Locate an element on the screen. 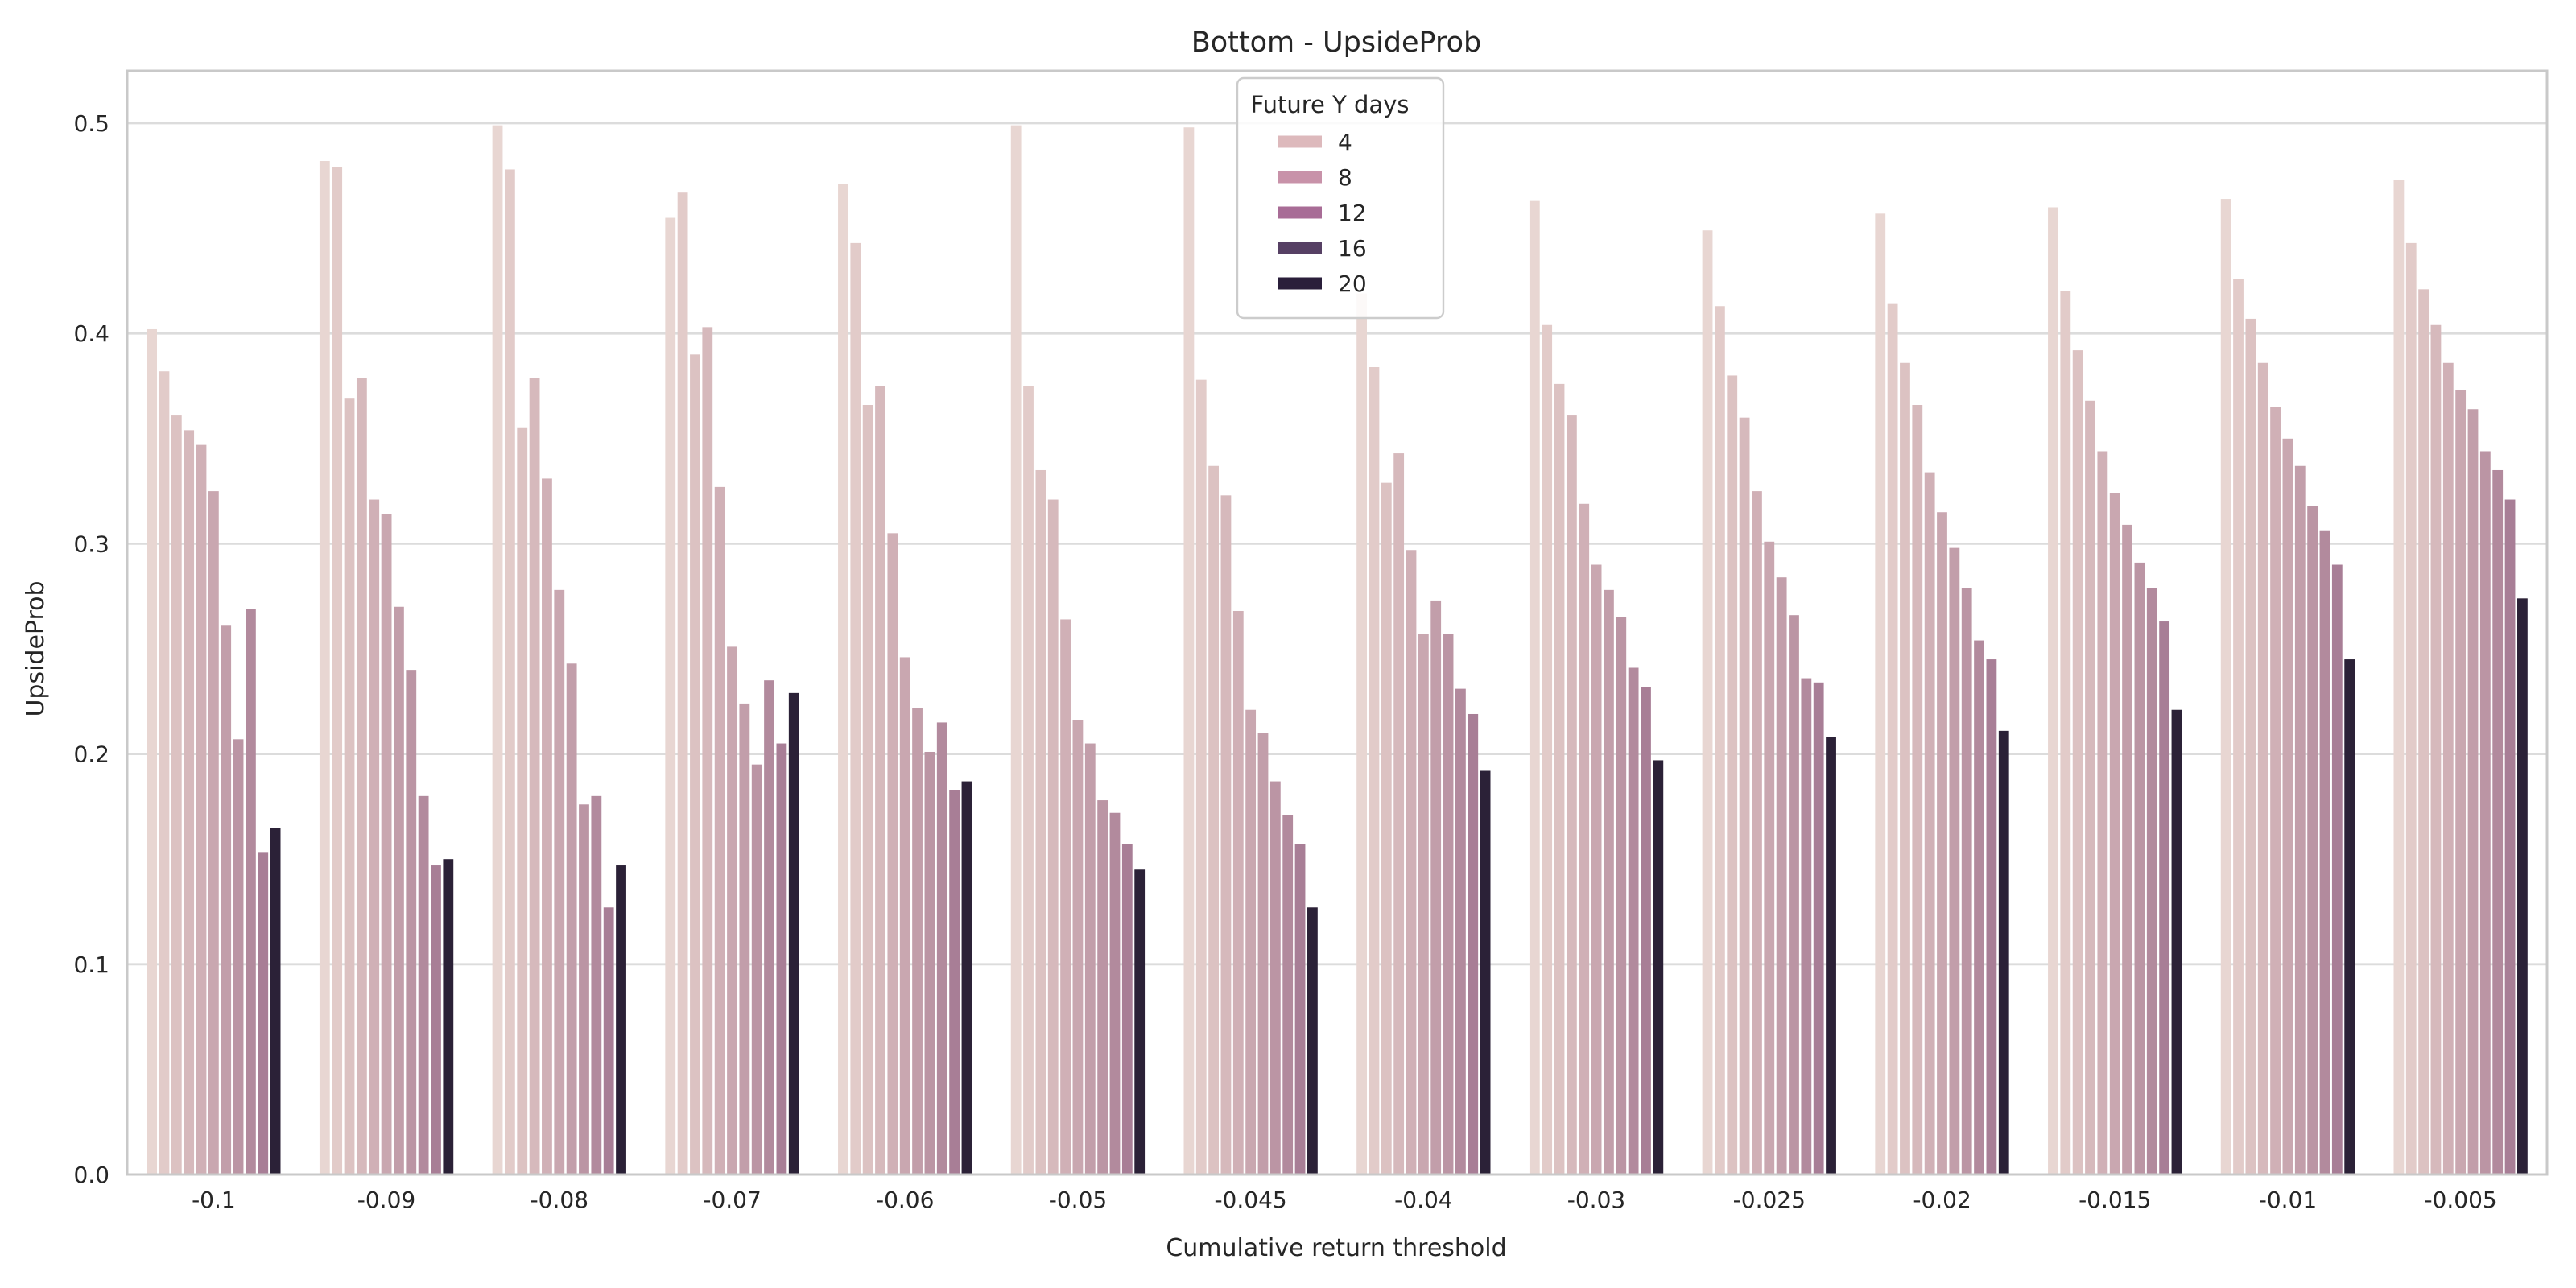 The width and height of the screenshot is (2576, 1288). y-tick-label: 0.5 is located at coordinates (91, 123).